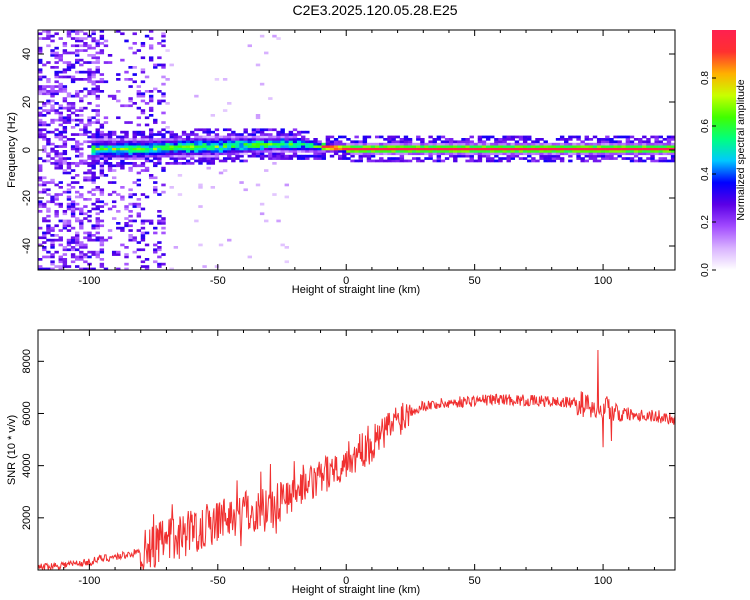 The width and height of the screenshot is (750, 600). I want to click on snr-y-axis-label: SNR (10 * v/v), so click(12, 450).